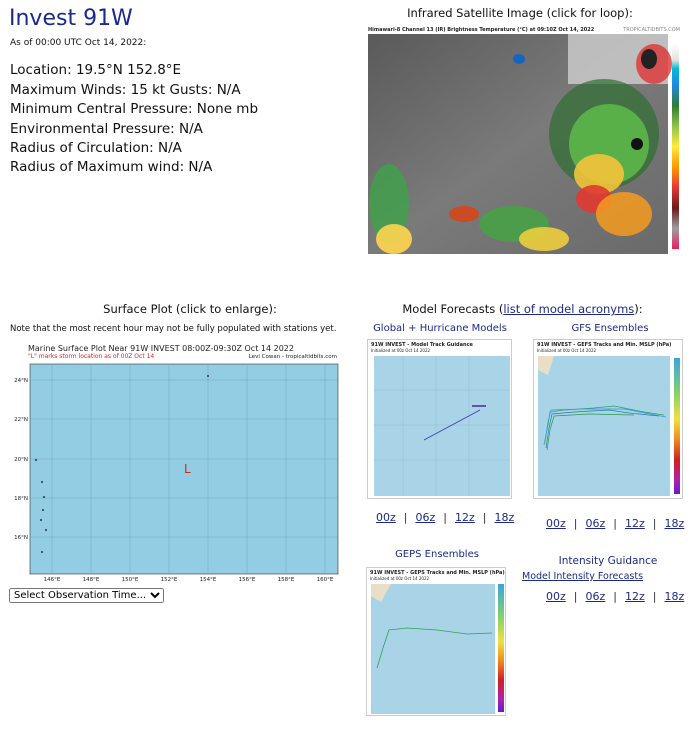 The image size is (699, 731). Describe the element at coordinates (595, 596) in the screenshot. I see `intensity-run-06z: 06z` at that location.